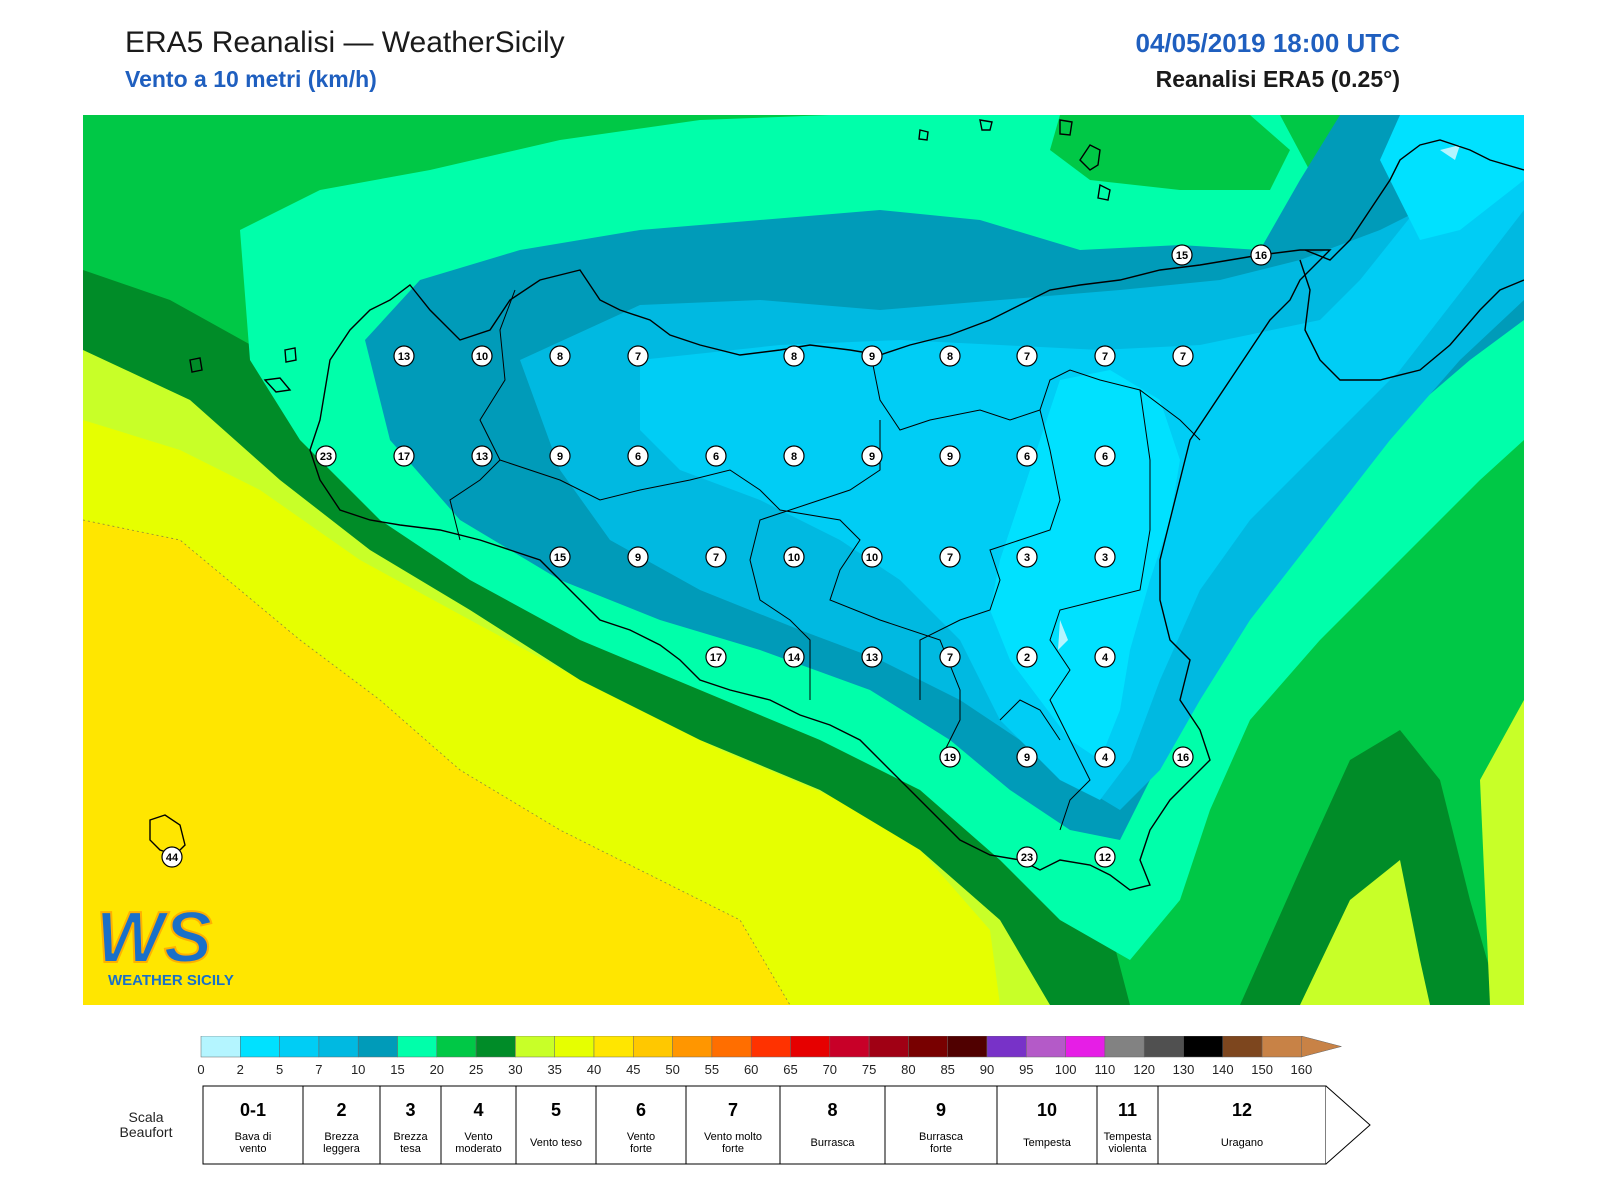 This screenshot has width=1600, height=1200. Describe the element at coordinates (1223, 1069) in the screenshot. I see `colorbar-tick: 140` at that location.